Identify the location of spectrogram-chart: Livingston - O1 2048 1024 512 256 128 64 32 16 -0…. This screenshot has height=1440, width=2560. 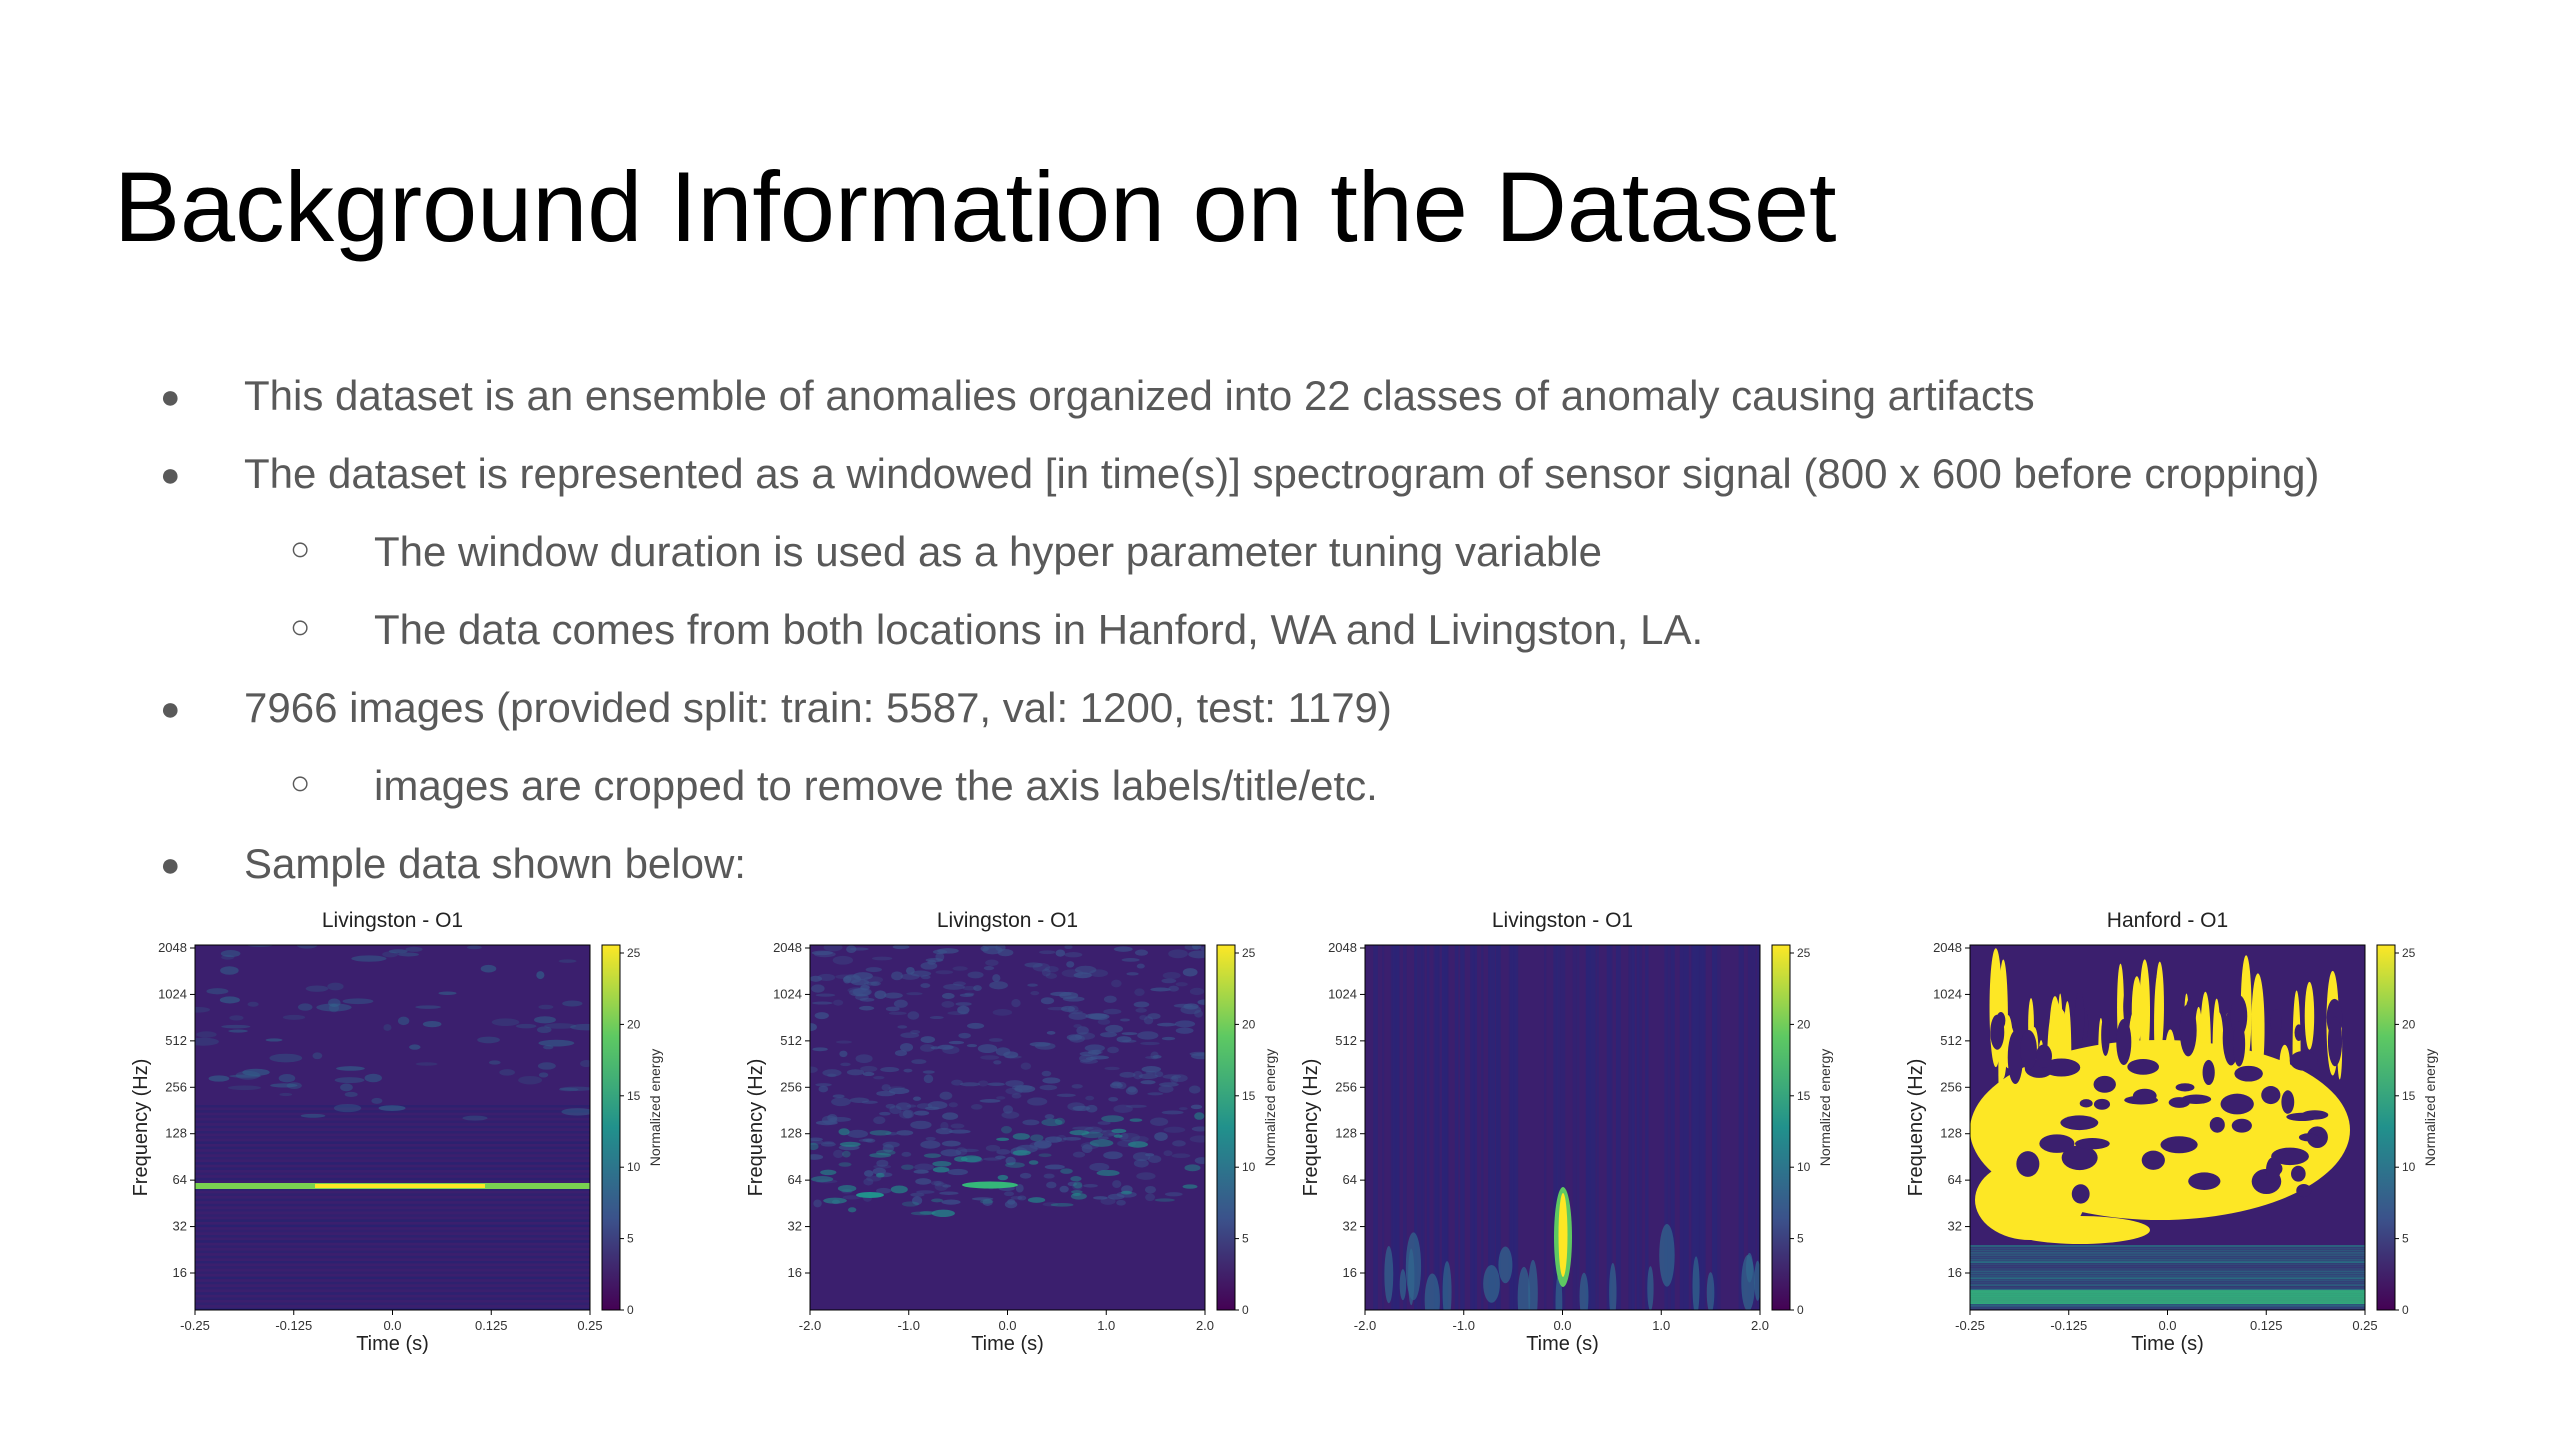
(396, 1132).